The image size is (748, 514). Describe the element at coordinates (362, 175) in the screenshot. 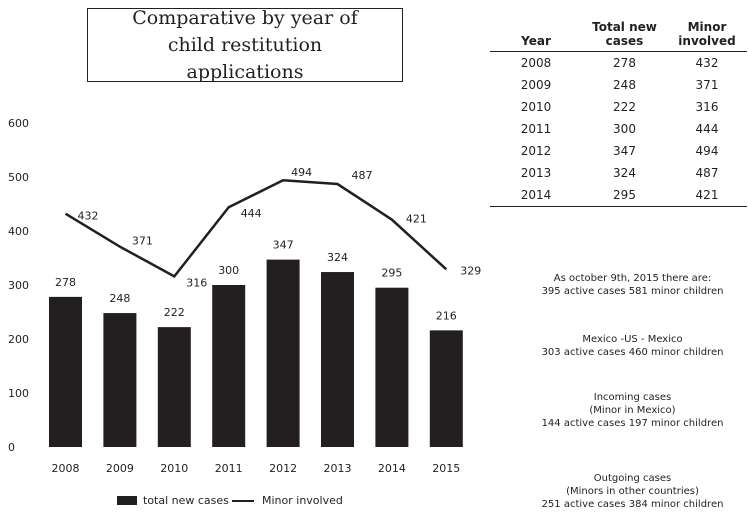

I see `line-value-label: 487` at that location.